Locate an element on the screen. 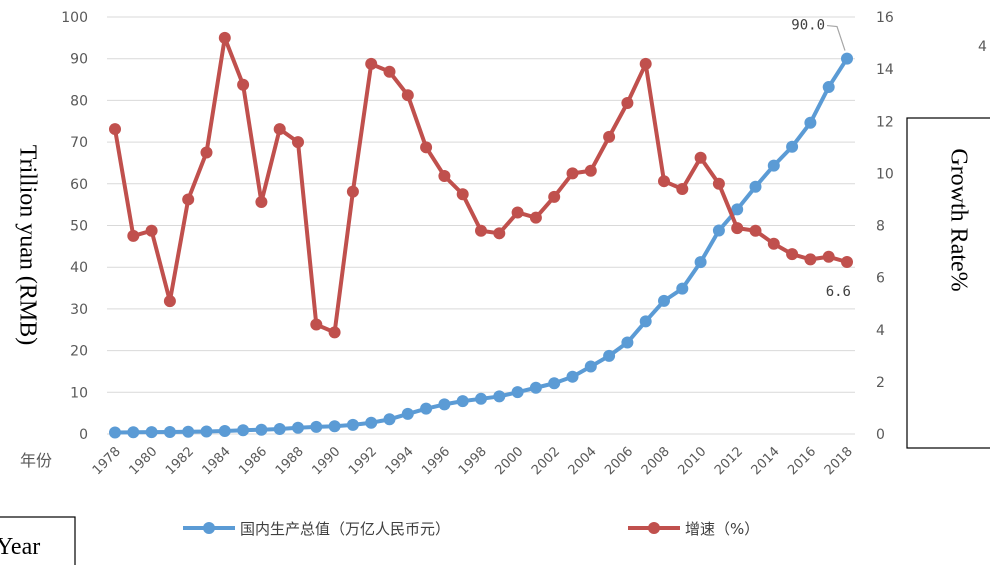  x-tick-label: 1982 is located at coordinates (180, 461).